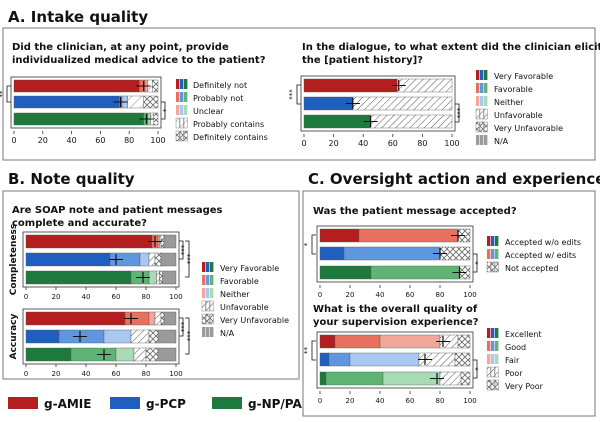 The image size is (600, 422). I want to click on group-legend: g-AMIE g-PCP g-NP/PA, so click(155, 404).